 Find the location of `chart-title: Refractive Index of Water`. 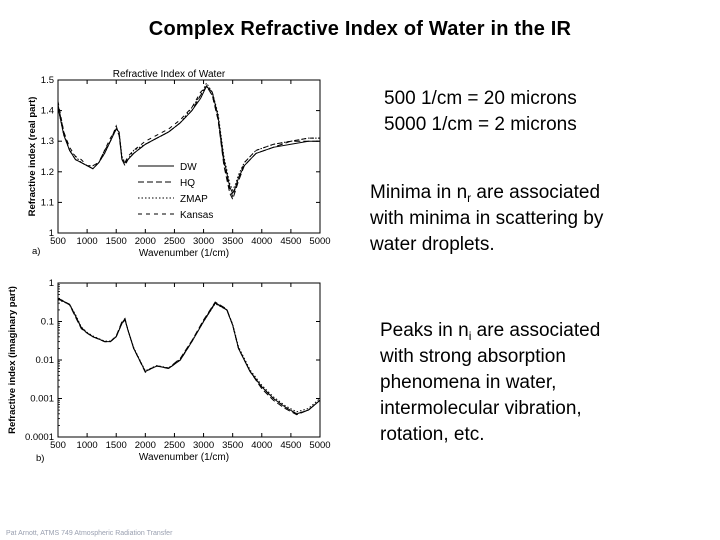

chart-title: Refractive Index of Water is located at coordinates (169, 74).